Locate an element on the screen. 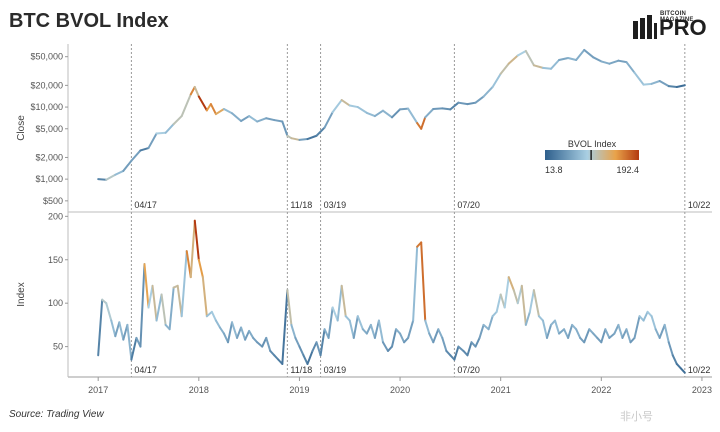 The width and height of the screenshot is (720, 432). legend-title: BVOL Index is located at coordinates (592, 144).